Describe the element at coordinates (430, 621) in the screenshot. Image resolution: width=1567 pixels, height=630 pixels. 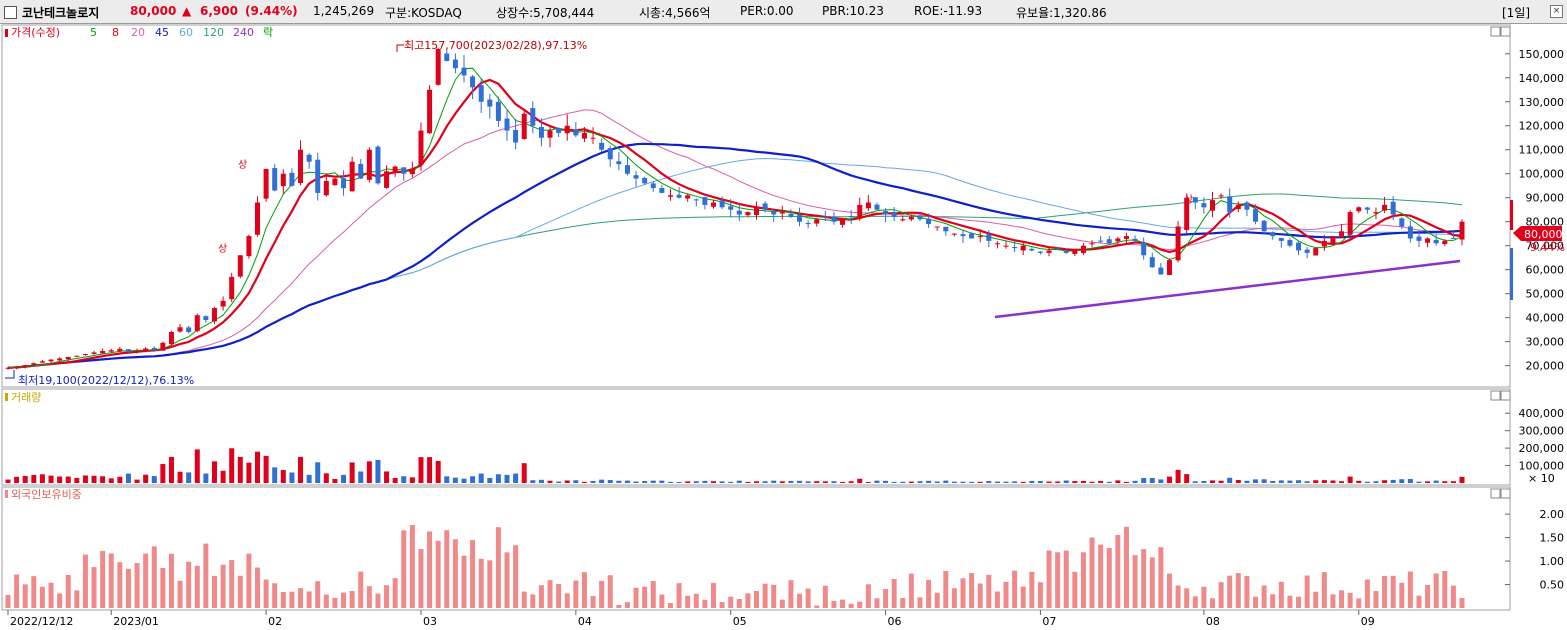
I see `date-tick-label: 03` at that location.